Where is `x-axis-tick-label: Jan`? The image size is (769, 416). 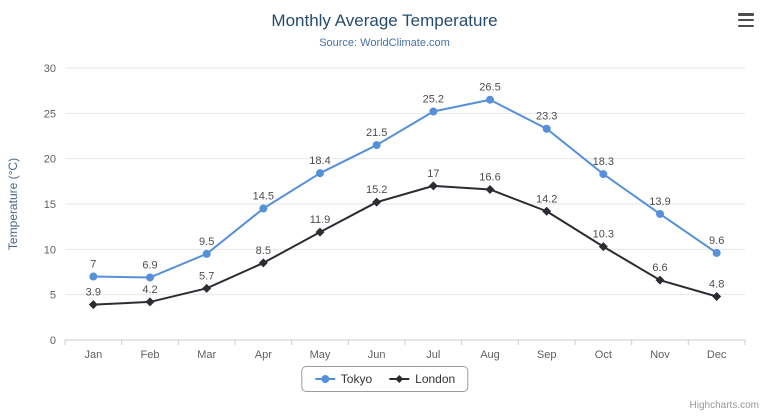 x-axis-tick-label: Jan is located at coordinates (93, 355).